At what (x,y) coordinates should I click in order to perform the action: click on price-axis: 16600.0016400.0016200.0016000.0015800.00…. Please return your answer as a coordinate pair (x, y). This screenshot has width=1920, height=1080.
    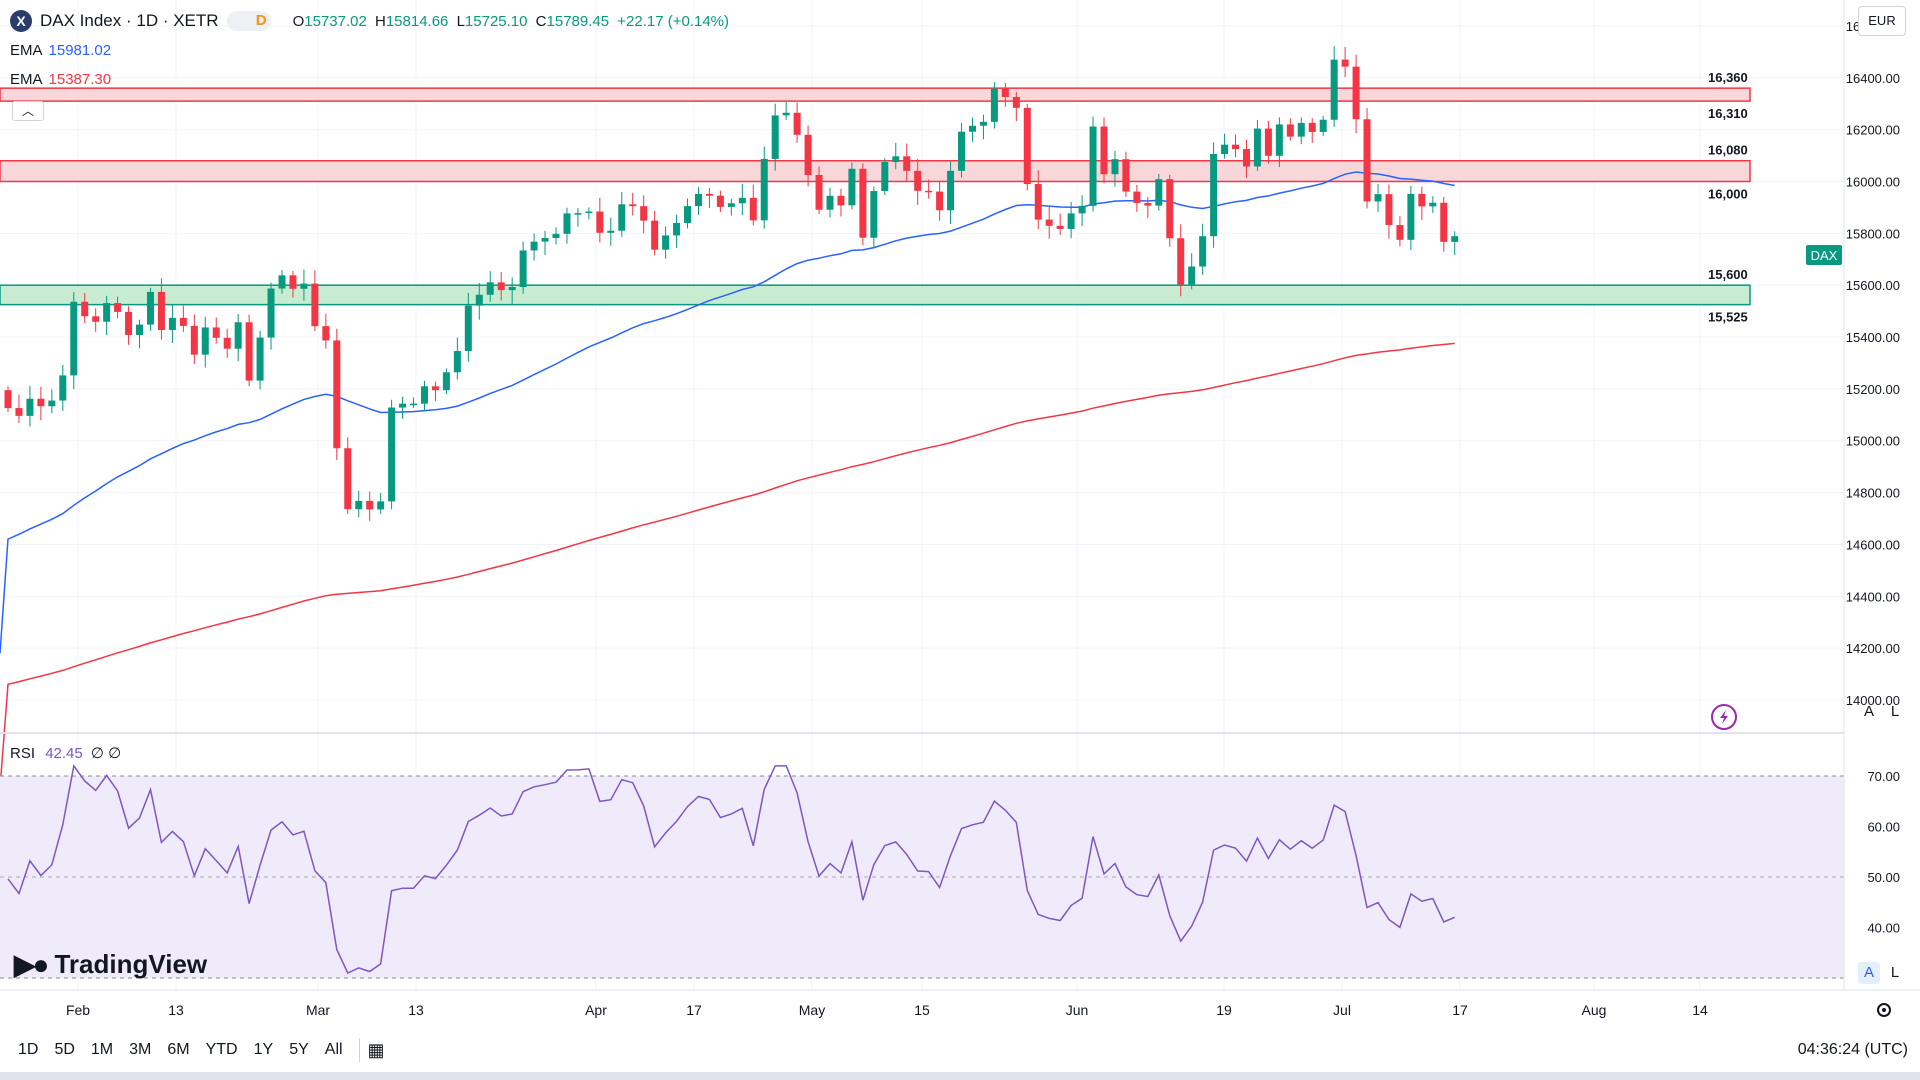
    Looking at the image, I should click on (1873, 363).